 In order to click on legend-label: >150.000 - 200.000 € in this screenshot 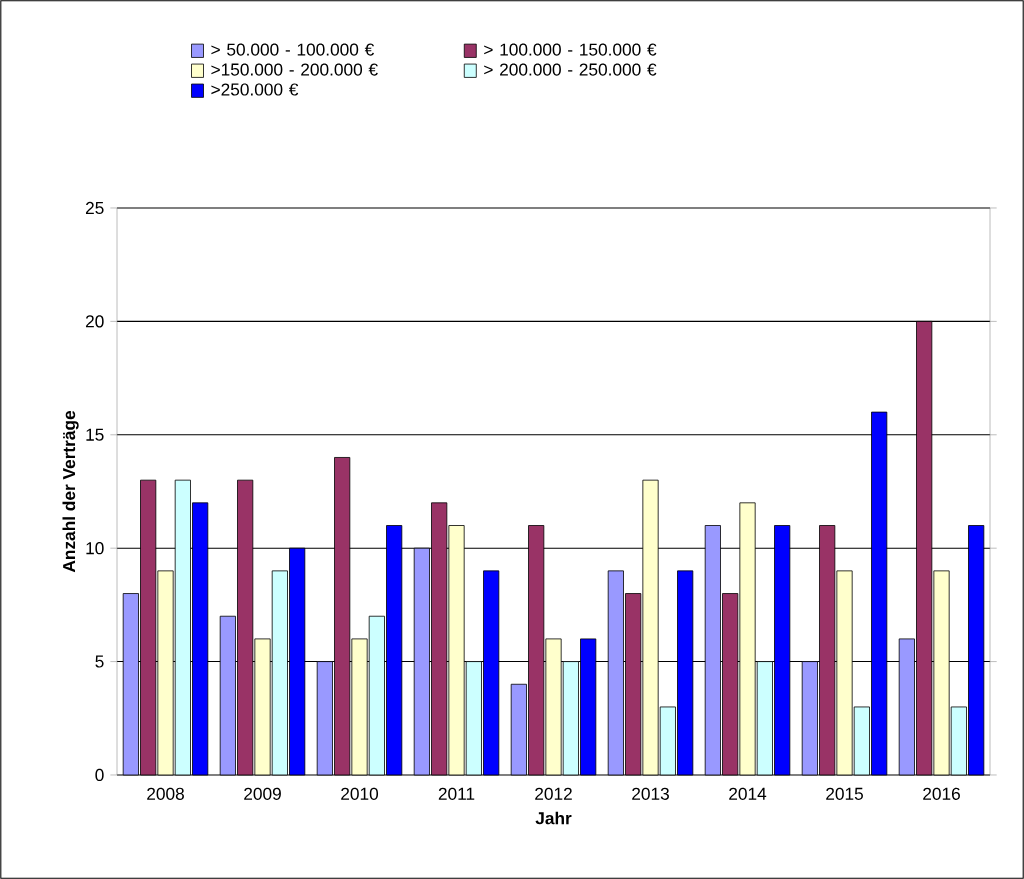, I will do `click(294, 69)`.